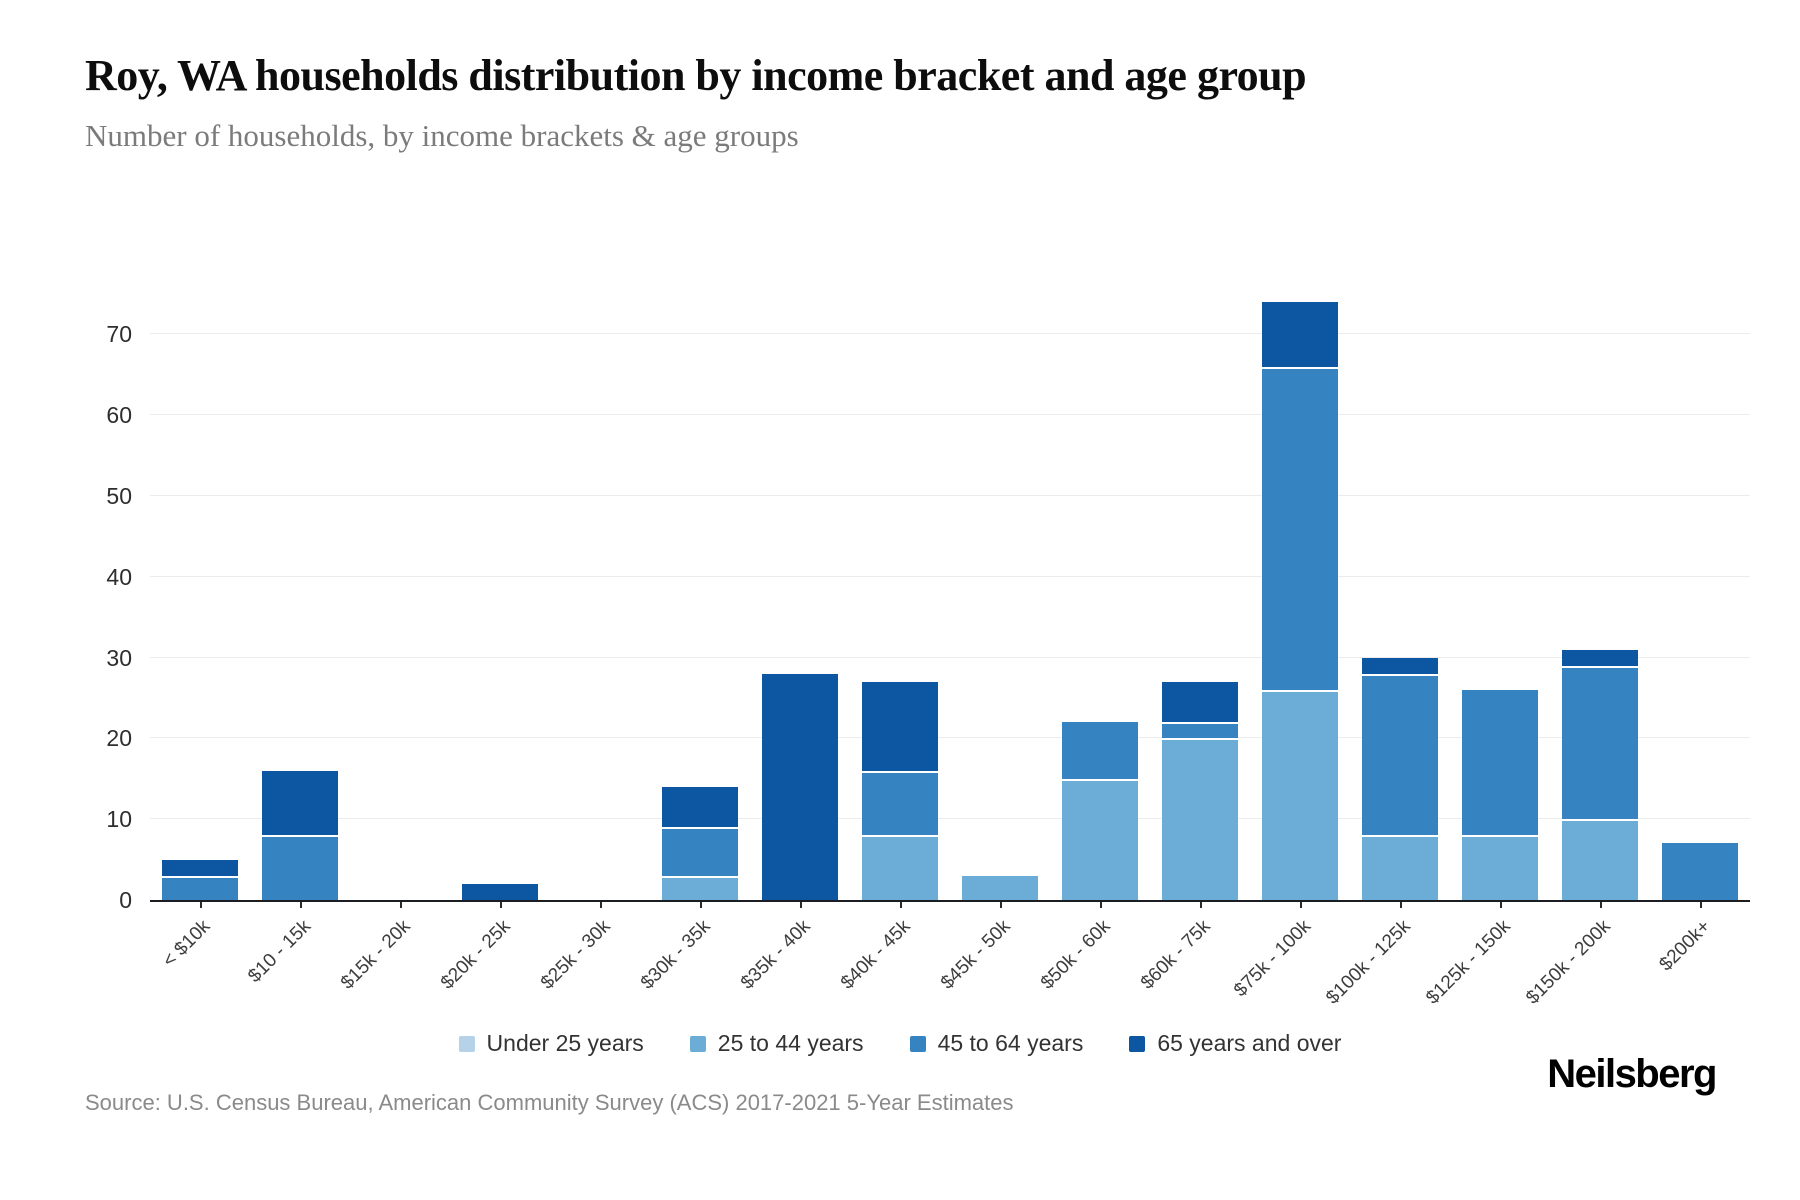  I want to click on bar-column-75k-100k, so click(1300, 601).